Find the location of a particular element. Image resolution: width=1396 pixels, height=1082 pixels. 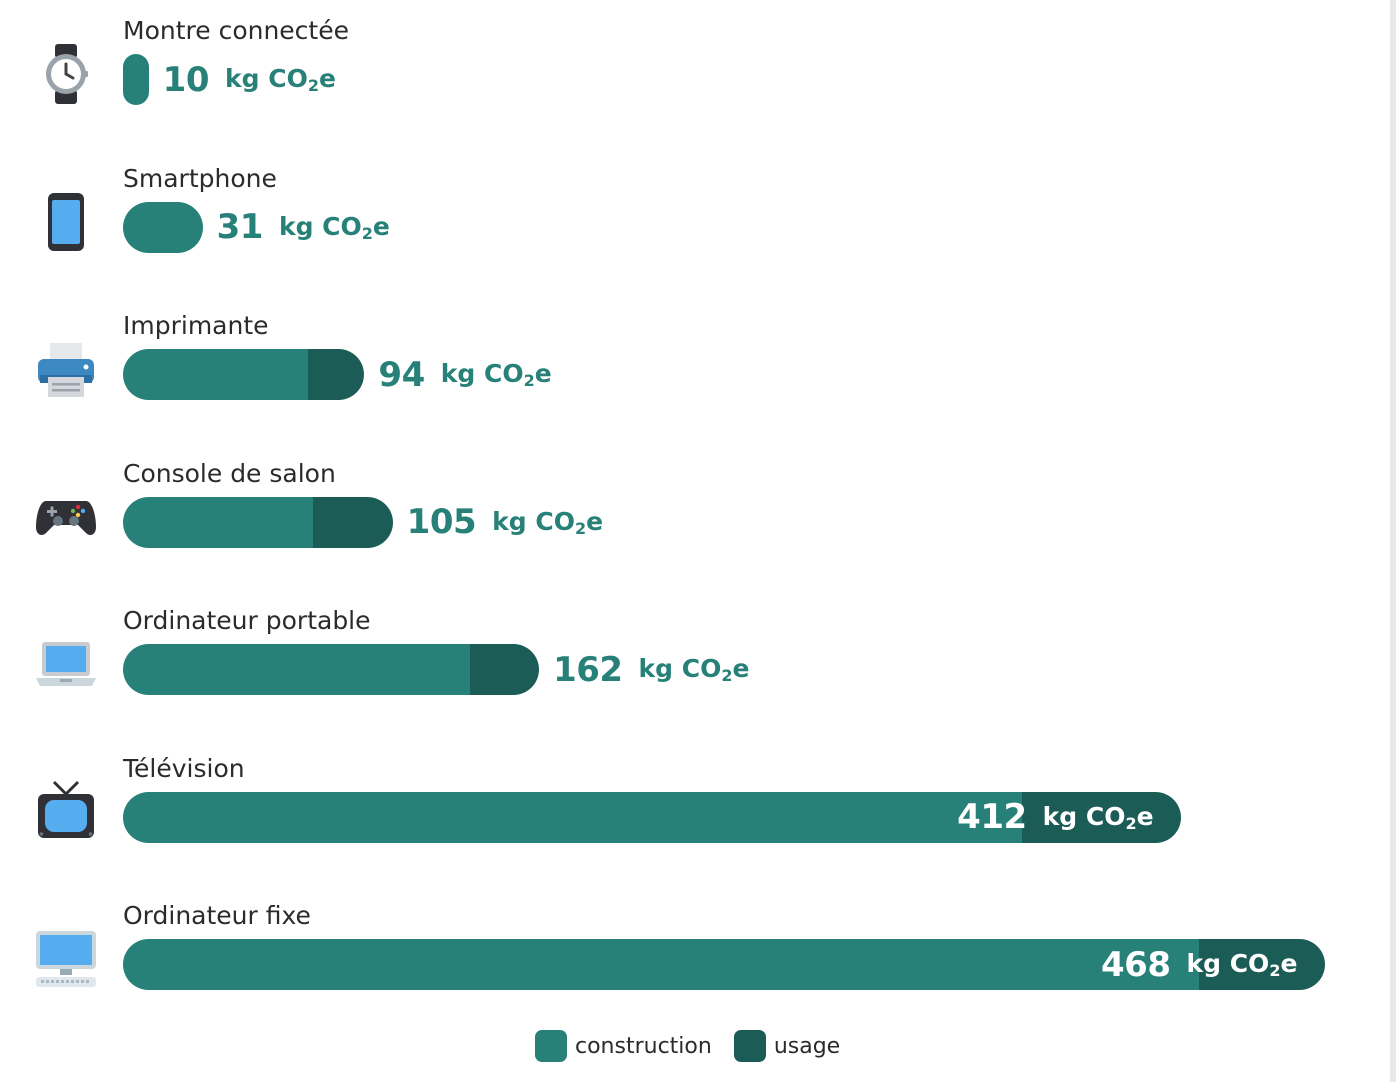

category-label: Imprimante is located at coordinates (196, 325).